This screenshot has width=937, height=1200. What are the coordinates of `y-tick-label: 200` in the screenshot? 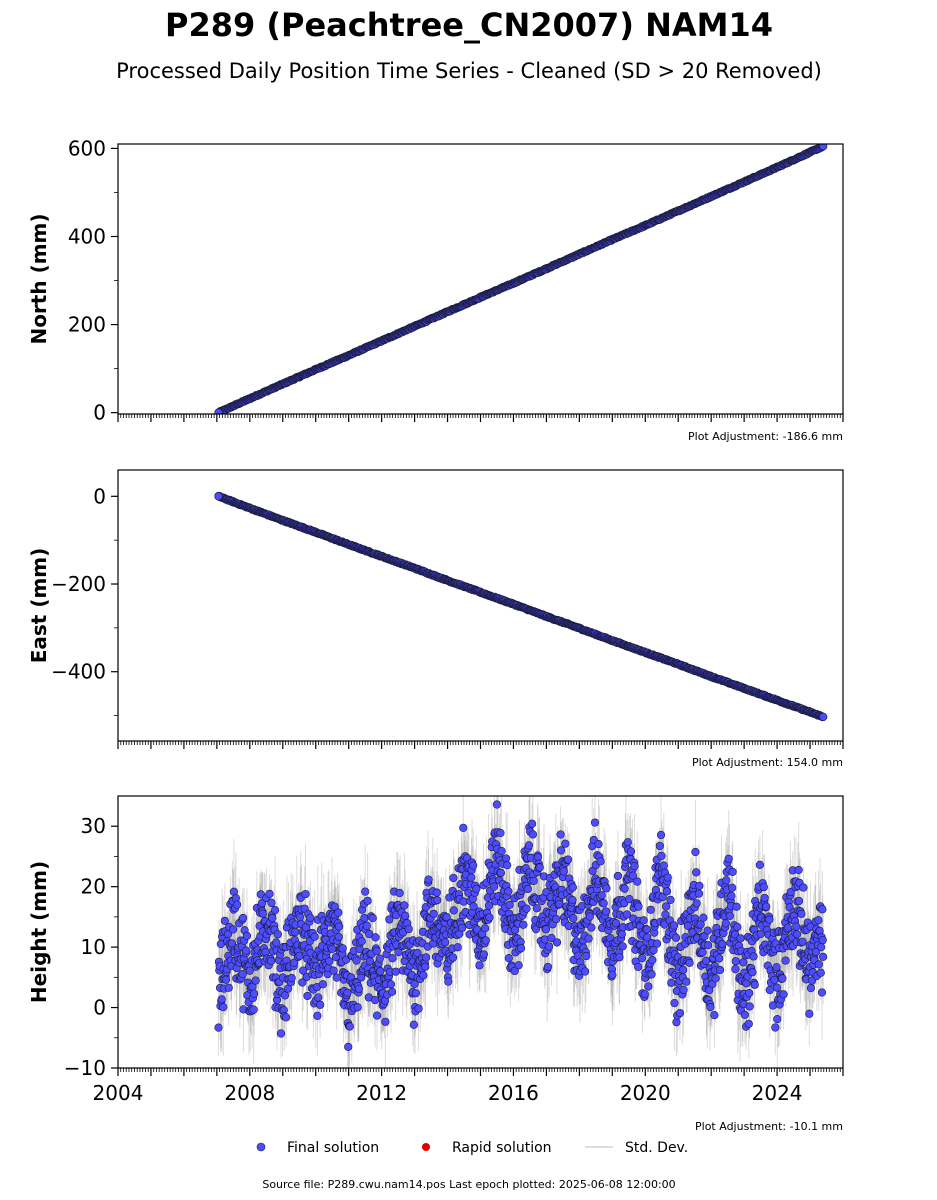 It's located at (87, 325).